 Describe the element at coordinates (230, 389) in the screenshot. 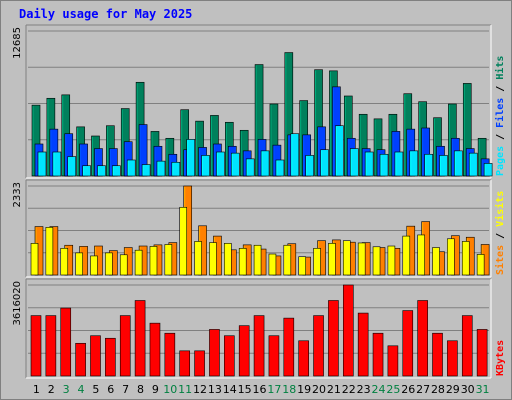

I see `x-tick-day-14: 14` at that location.